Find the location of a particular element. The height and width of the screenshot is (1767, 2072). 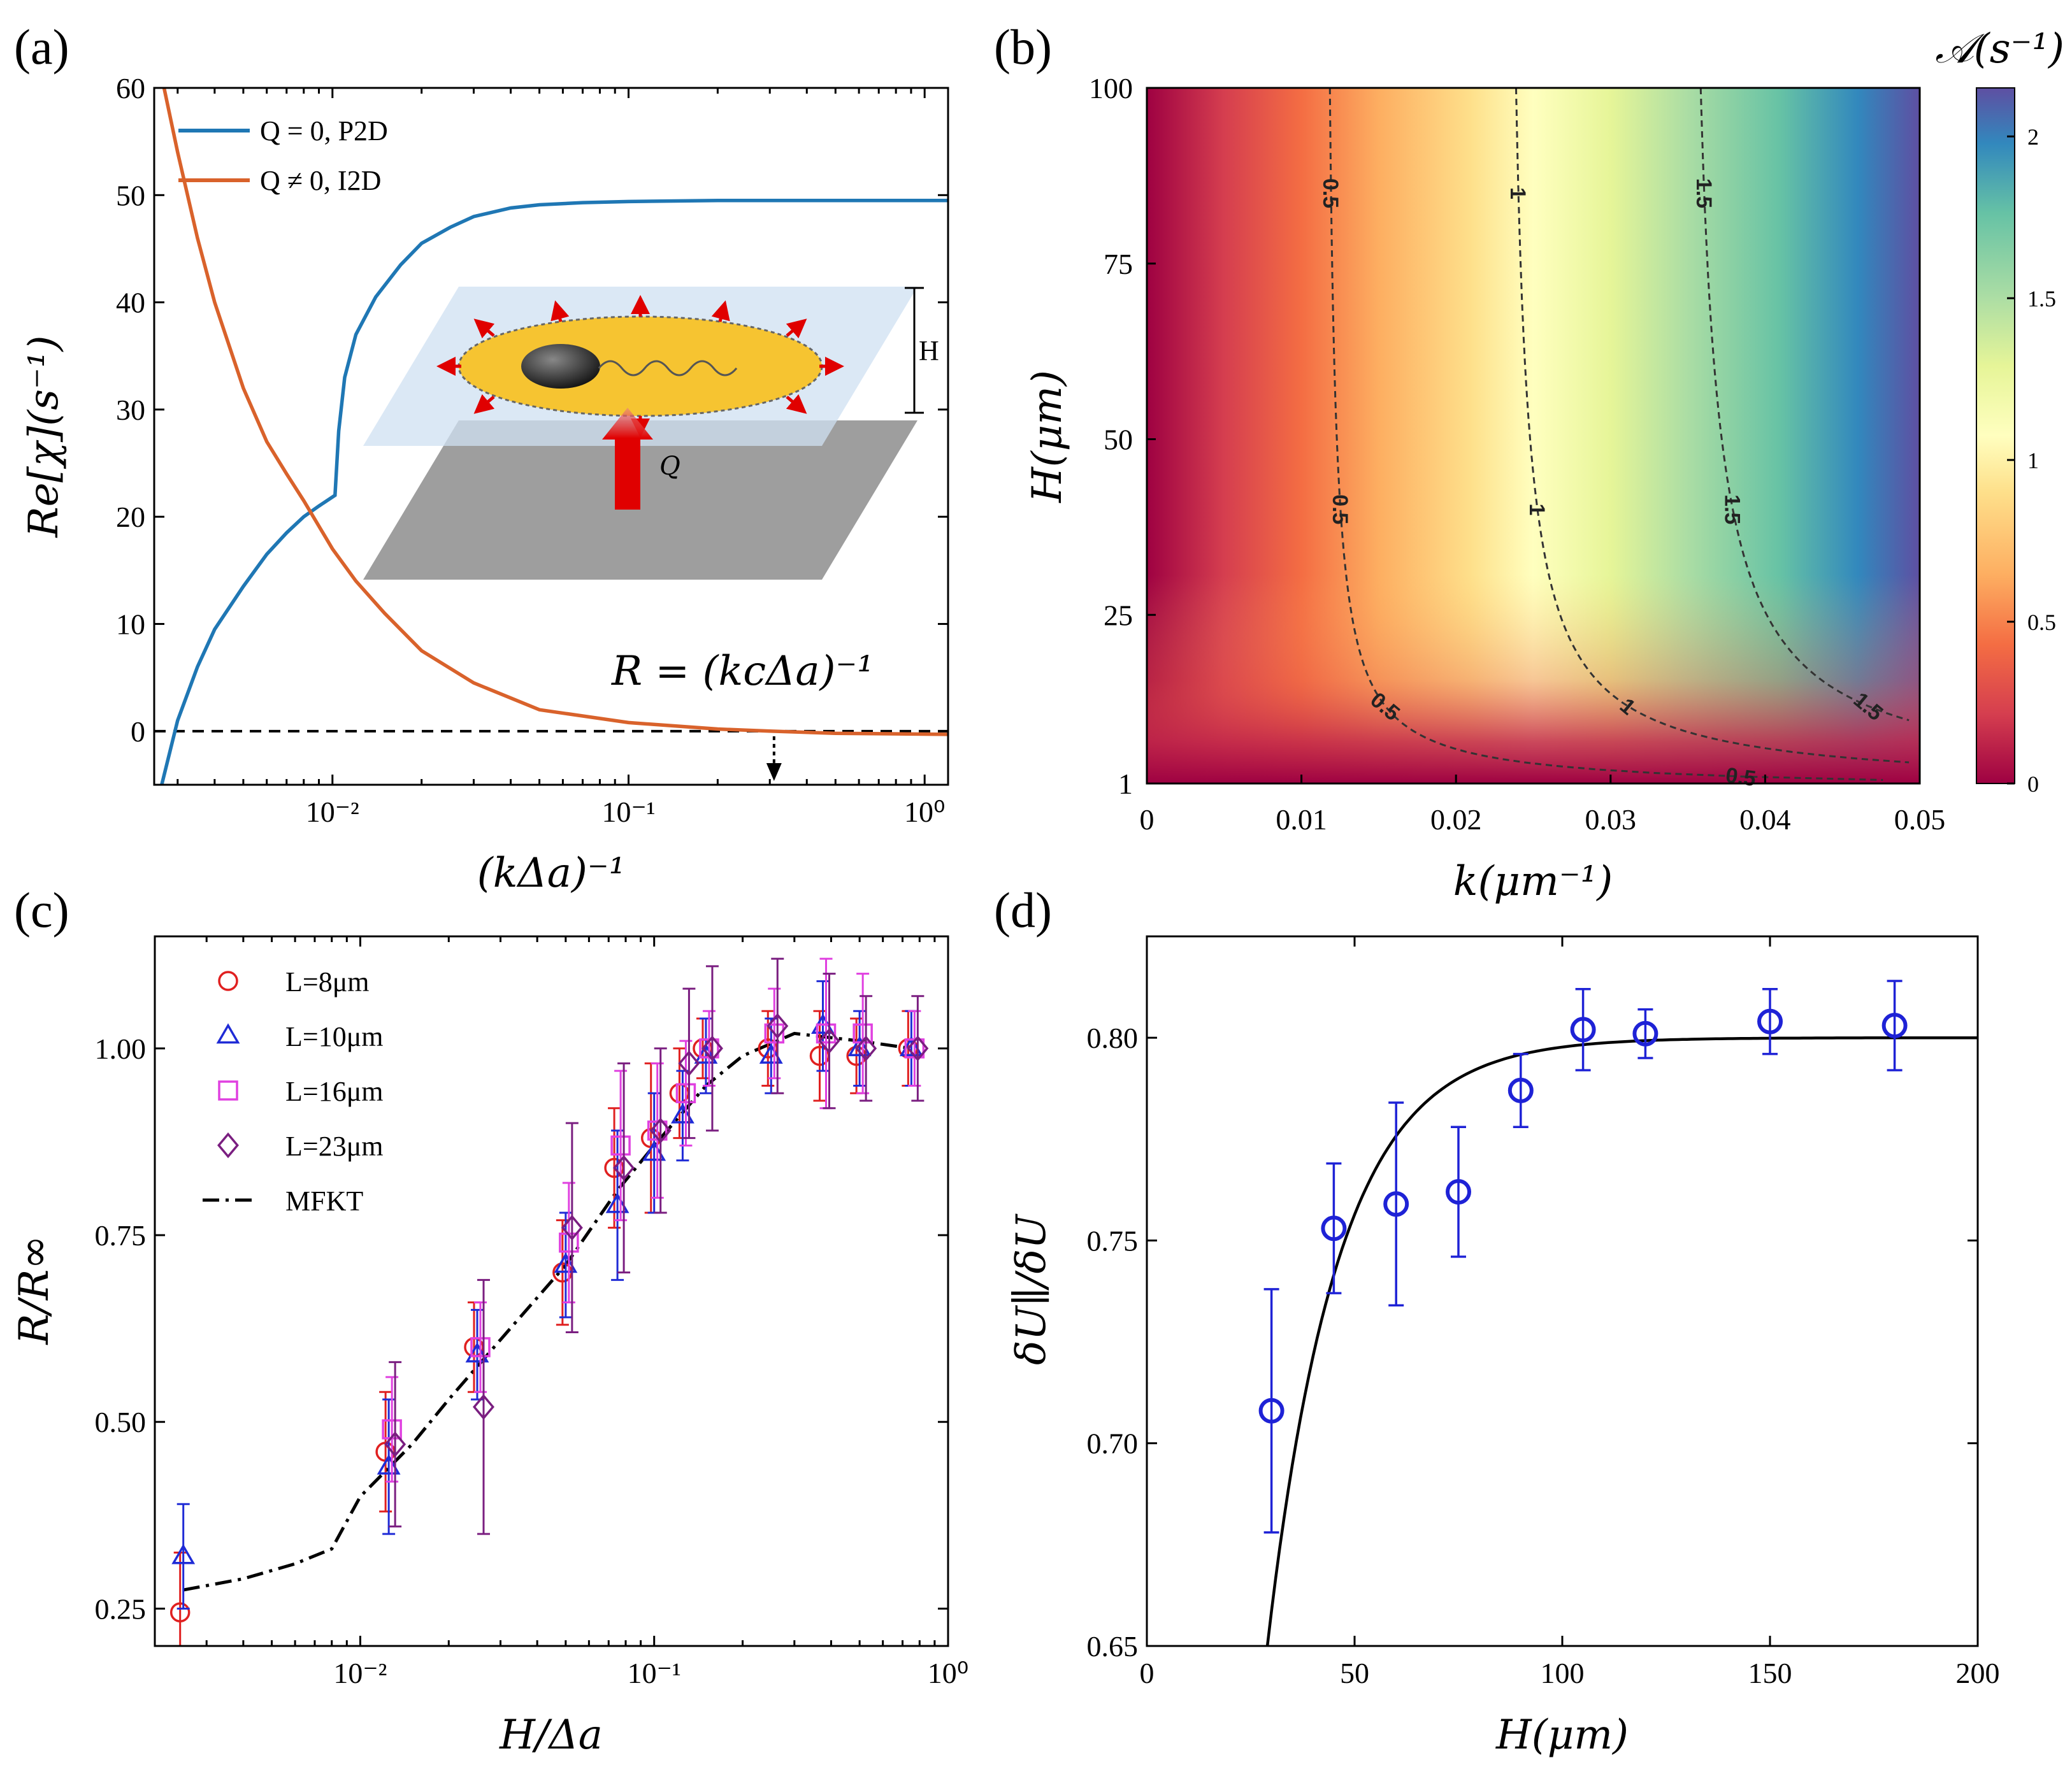

panel-d-ylabel: δU∥/δU is located at coordinates (1031, 1289).